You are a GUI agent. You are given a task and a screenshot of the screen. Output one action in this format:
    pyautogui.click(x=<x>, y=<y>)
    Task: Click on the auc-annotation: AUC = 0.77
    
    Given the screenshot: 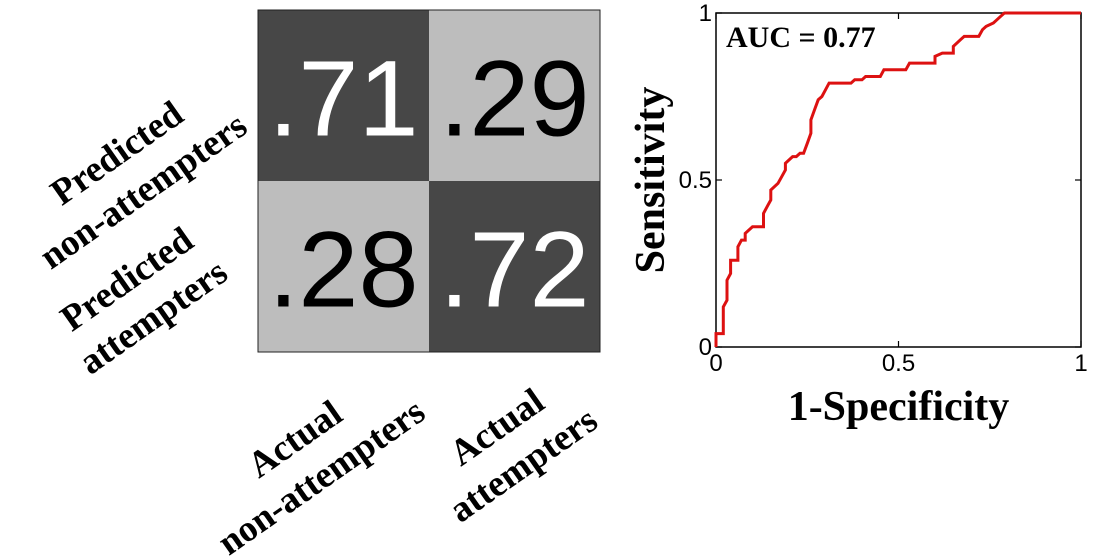 What is the action you would take?
    pyautogui.click(x=801, y=37)
    